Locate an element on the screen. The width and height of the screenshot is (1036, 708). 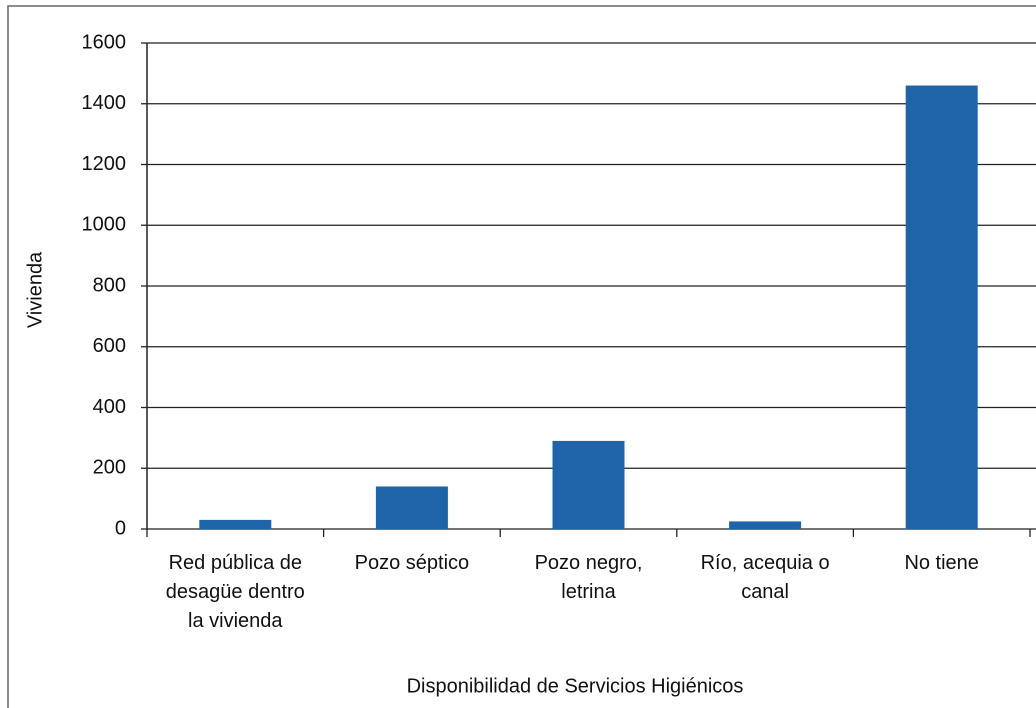
x-tick-label: Río, acequia o canal is located at coordinates (765, 577).